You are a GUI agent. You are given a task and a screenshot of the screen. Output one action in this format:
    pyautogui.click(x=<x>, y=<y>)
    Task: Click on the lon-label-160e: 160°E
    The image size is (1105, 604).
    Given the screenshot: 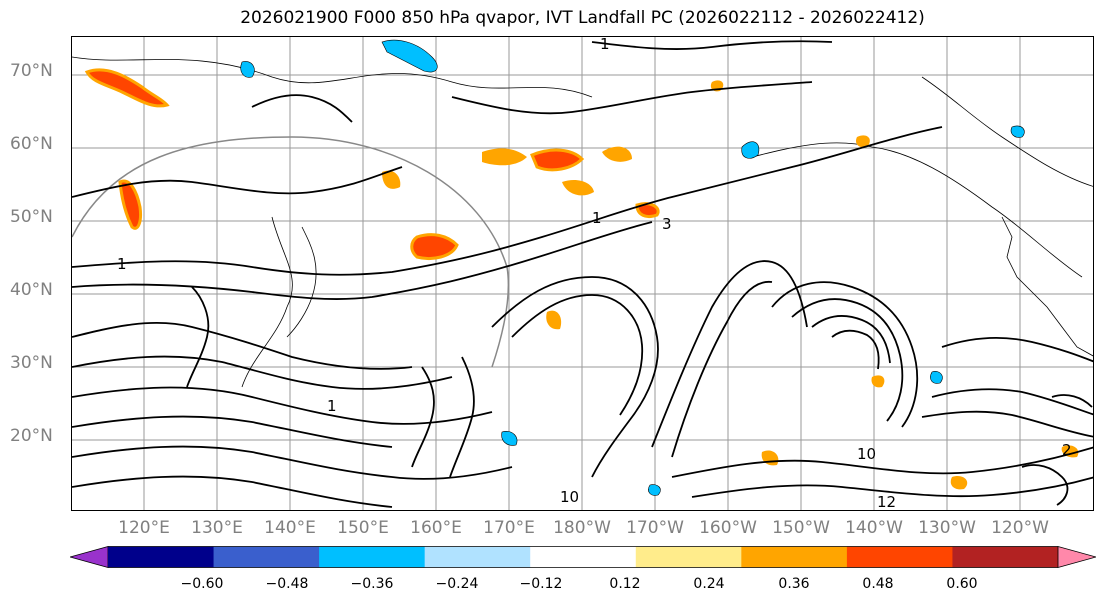 What is the action you would take?
    pyautogui.click(x=436, y=528)
    